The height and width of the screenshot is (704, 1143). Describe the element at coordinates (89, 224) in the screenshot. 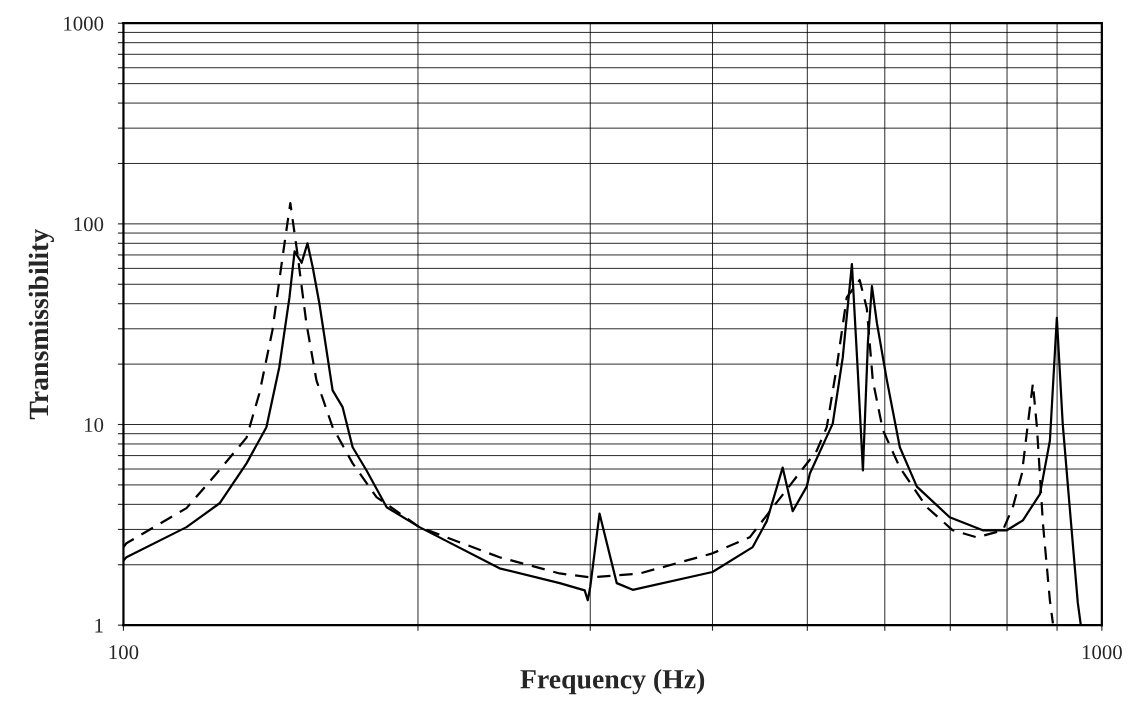

I see `y-tick-label: 100` at that location.